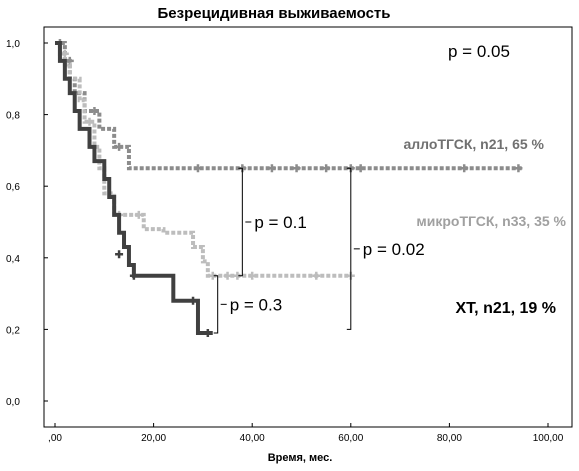  Describe the element at coordinates (13, 44) in the screenshot. I see `y-tick-label: 1,0` at that location.